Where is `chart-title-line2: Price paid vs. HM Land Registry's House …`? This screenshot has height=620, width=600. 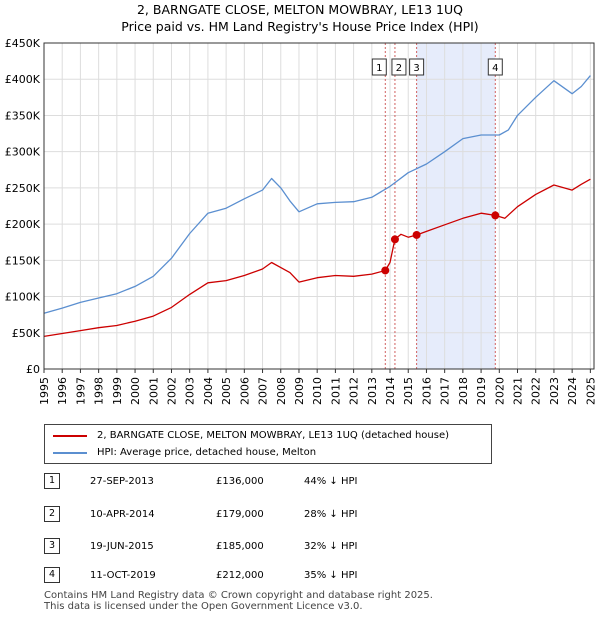 chart-title-line2: Price paid vs. HM Land Registry's House … is located at coordinates (300, 26).